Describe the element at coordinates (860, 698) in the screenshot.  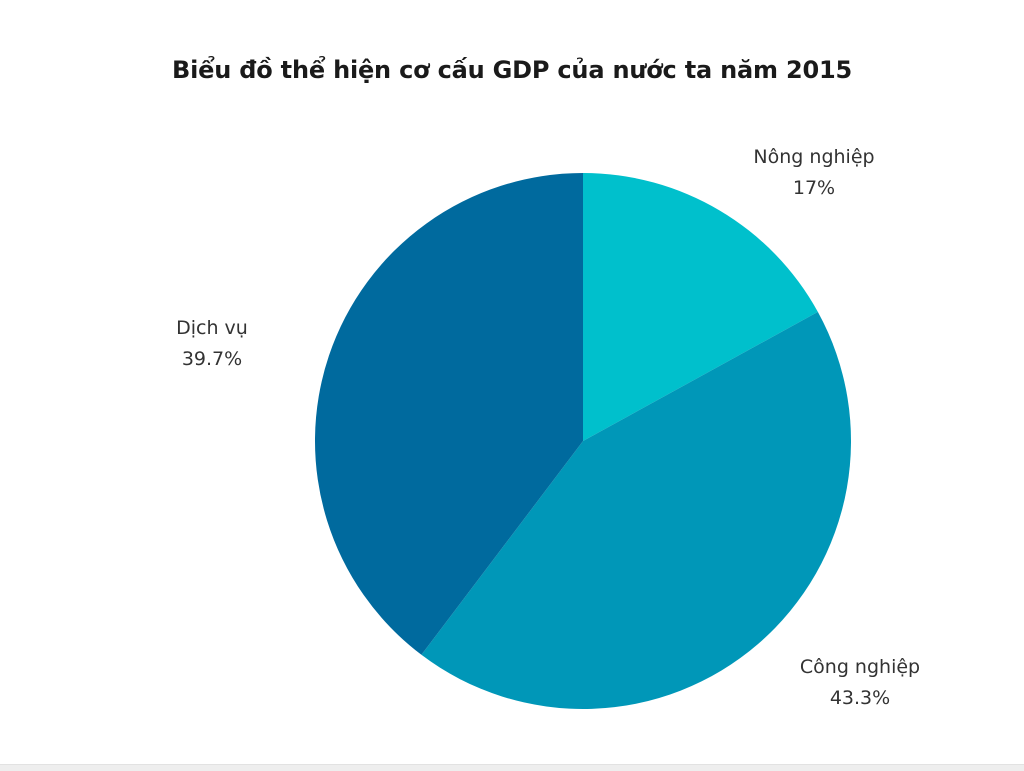
I see `slice-value-2: 43.3%` at that location.